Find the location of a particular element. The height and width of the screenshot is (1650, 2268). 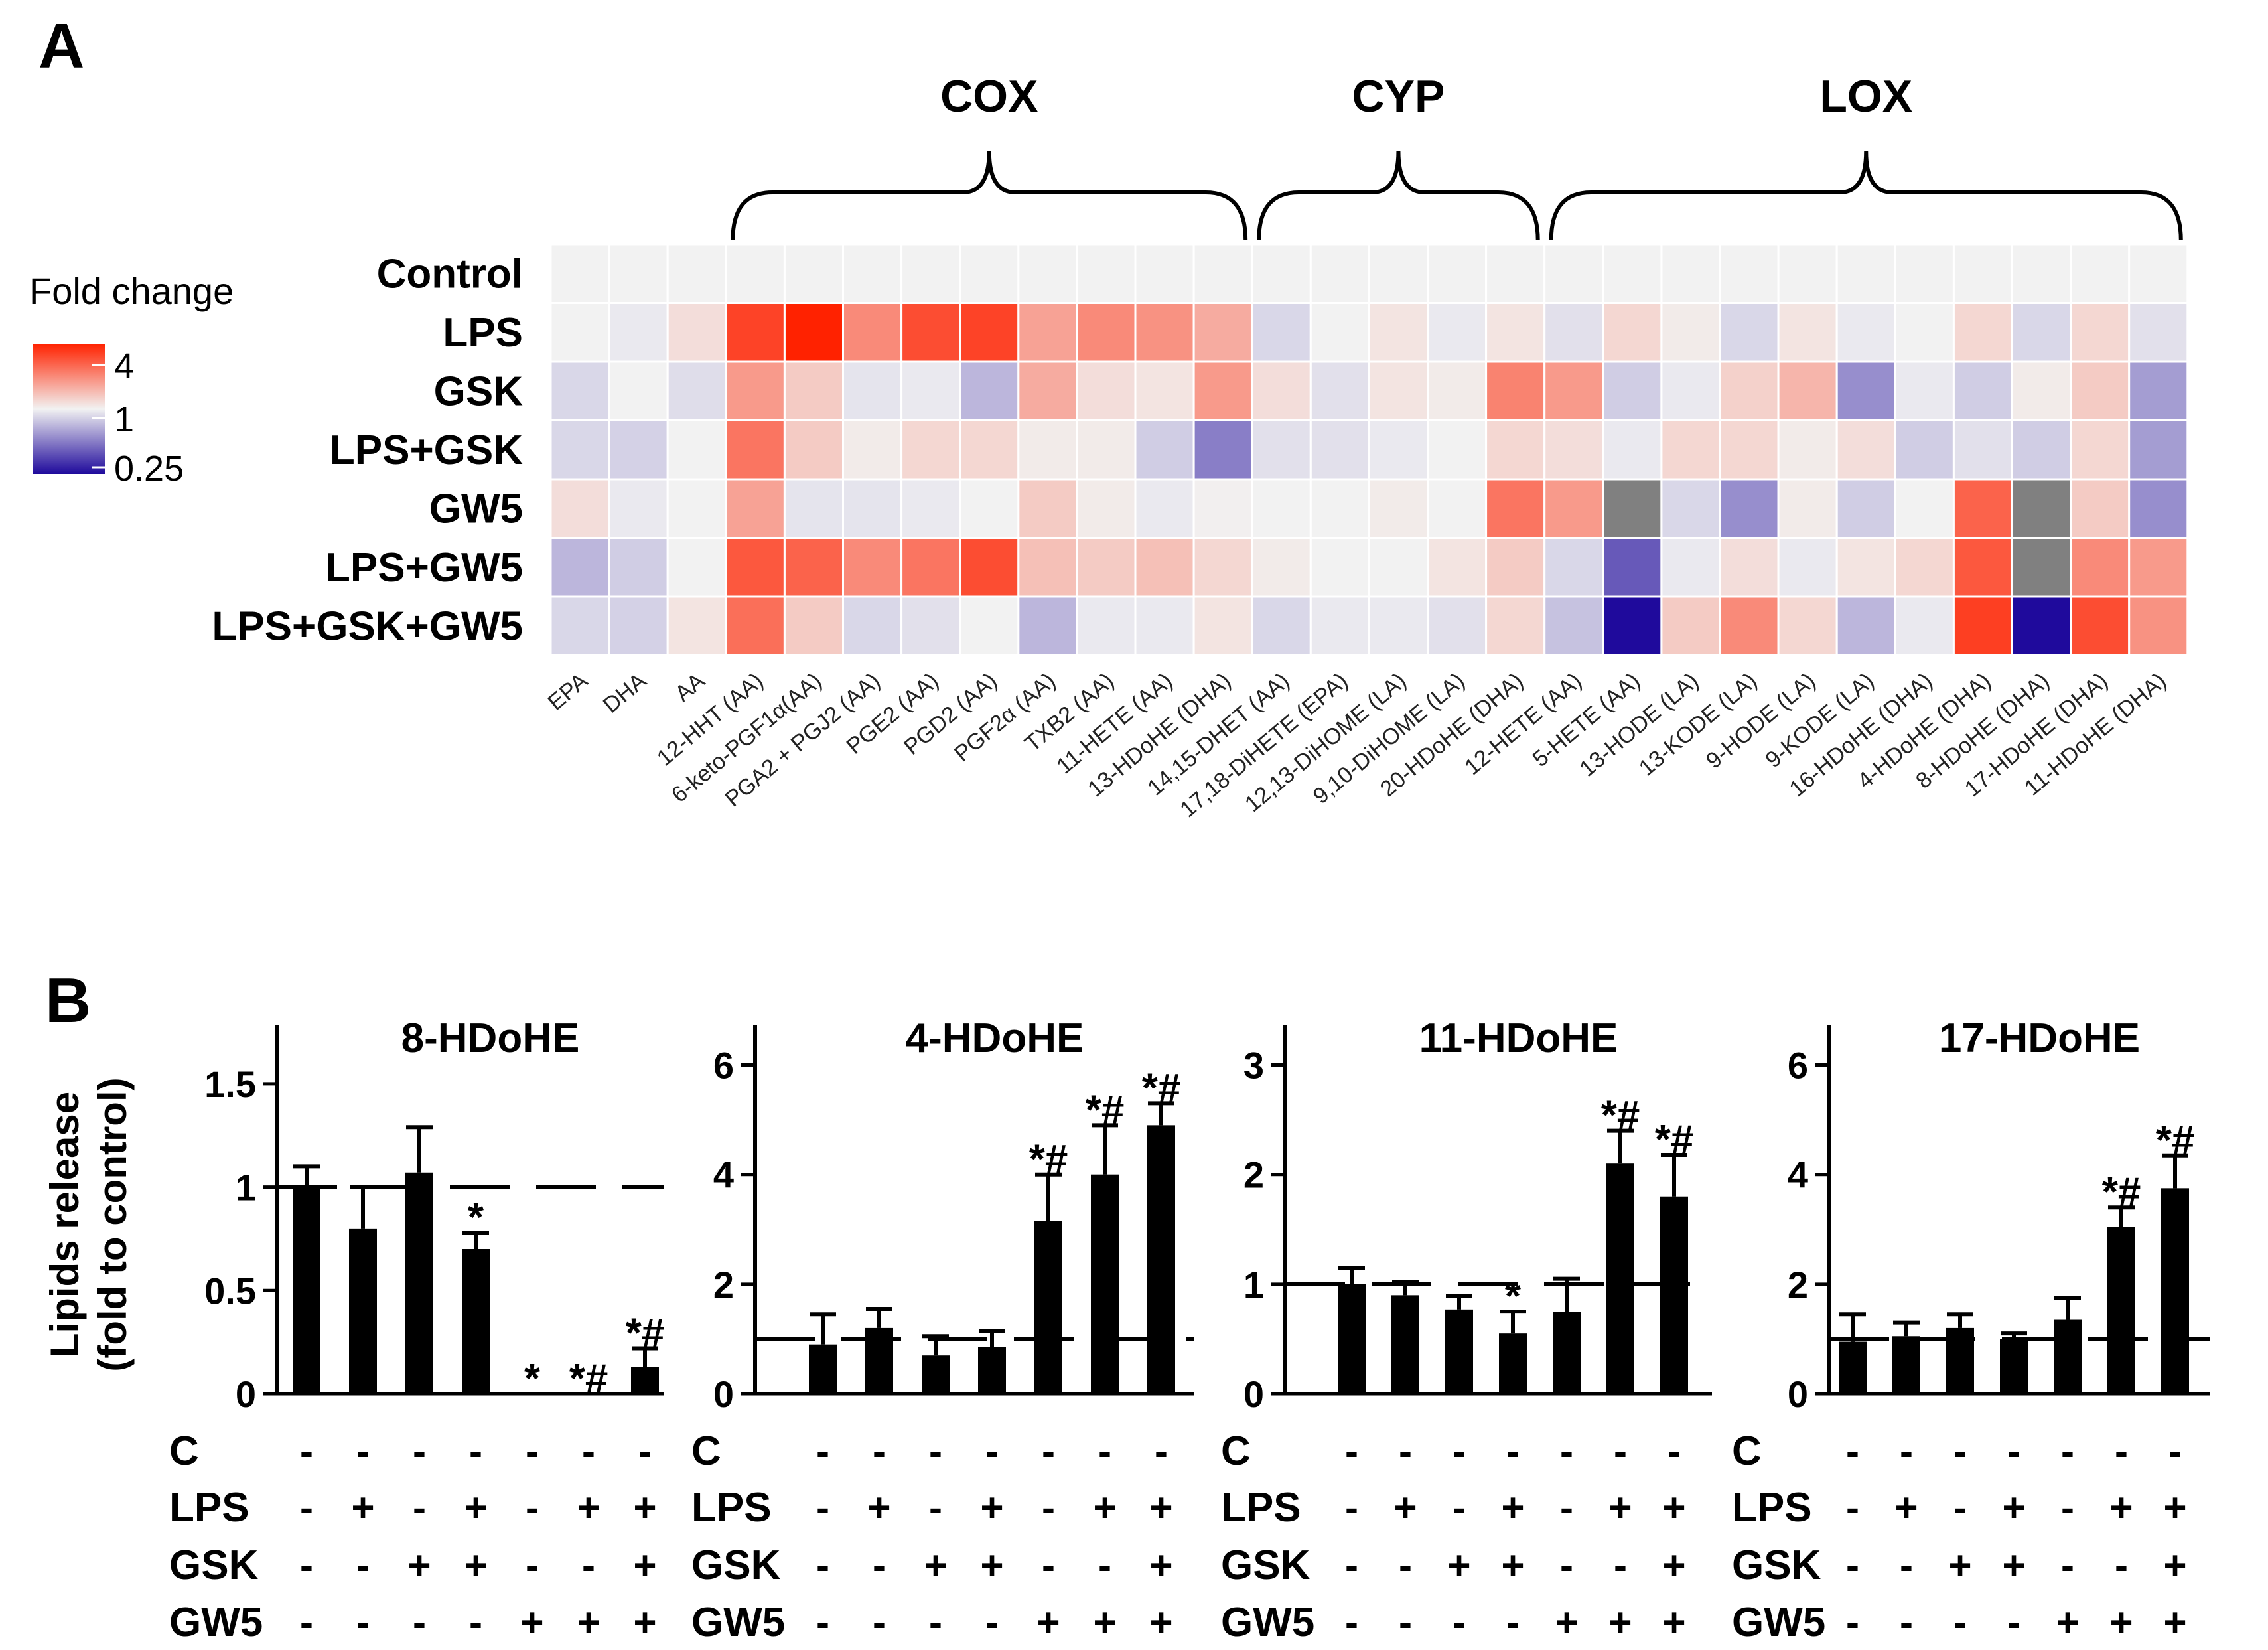

group-label: CYP is located at coordinates (1398, 96).